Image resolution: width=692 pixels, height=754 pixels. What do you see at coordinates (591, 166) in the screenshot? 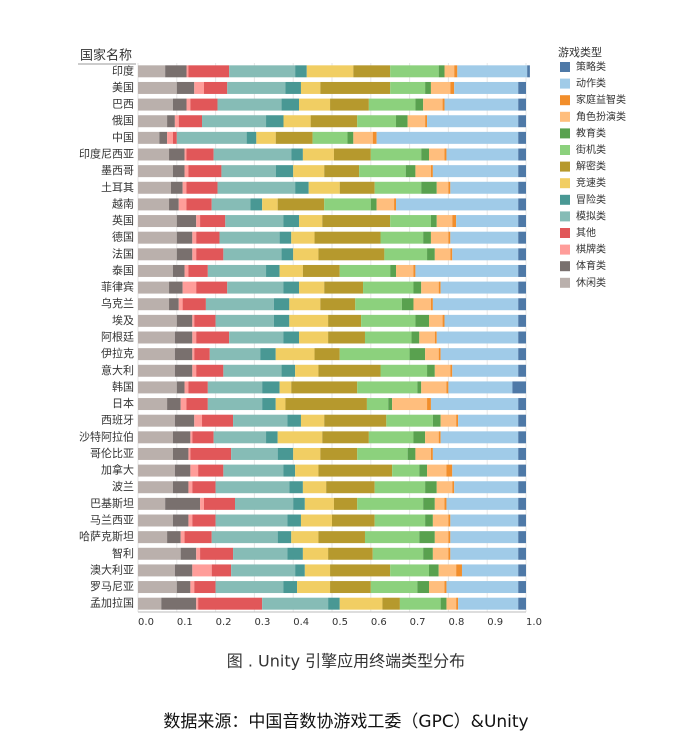
I see `legend-label: 解密类` at bounding box center [591, 166].